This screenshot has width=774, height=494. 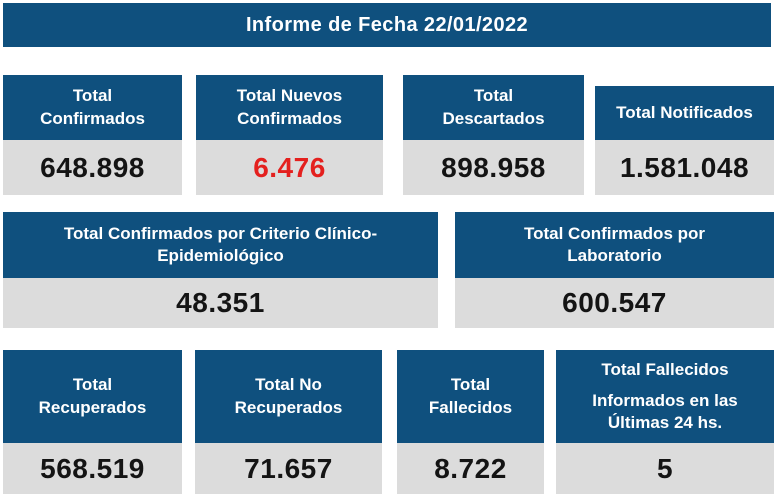 I want to click on card-value: 8.722, so click(x=470, y=468).